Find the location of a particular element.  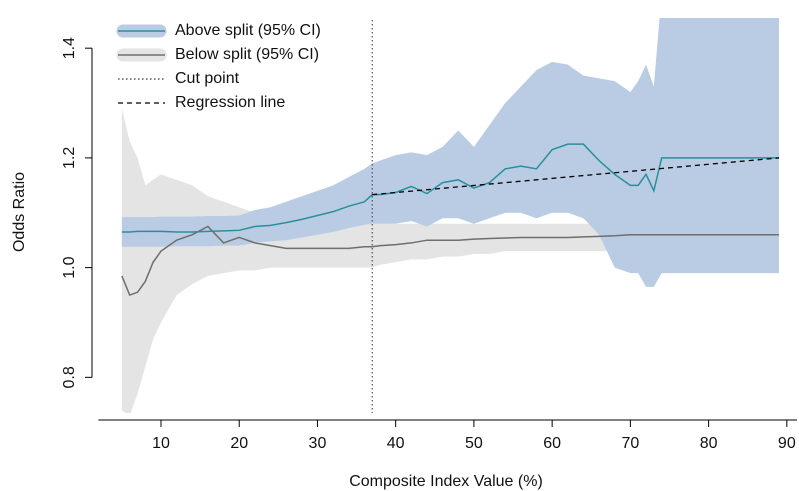

y-tick-label: 1.2 is located at coordinates (69, 158).